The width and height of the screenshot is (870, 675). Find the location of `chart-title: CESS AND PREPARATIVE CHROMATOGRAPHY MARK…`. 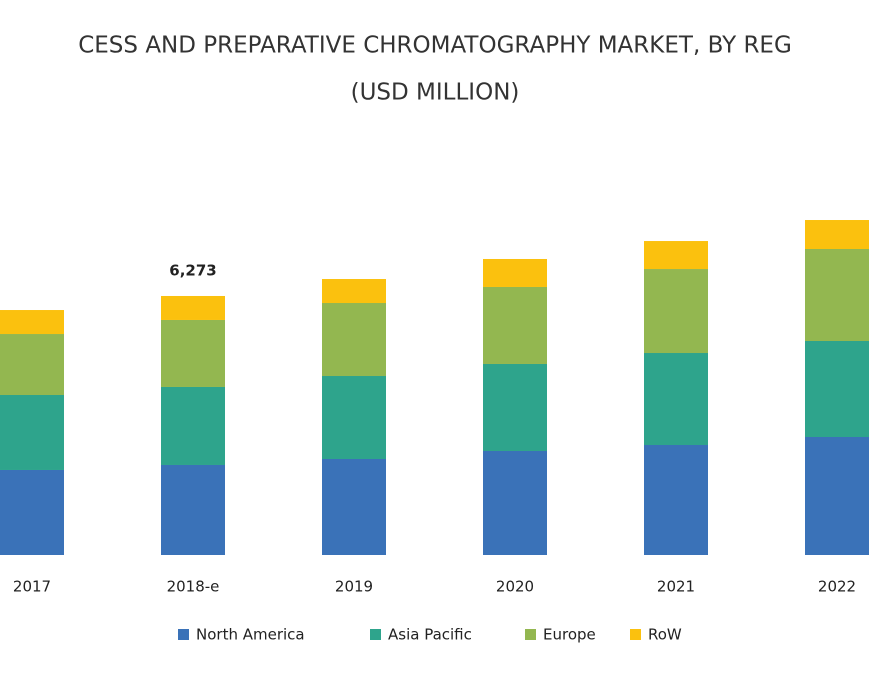

chart-title: CESS AND PREPARATIVE CHROMATOGRAPHY MARK… is located at coordinates (435, 46).